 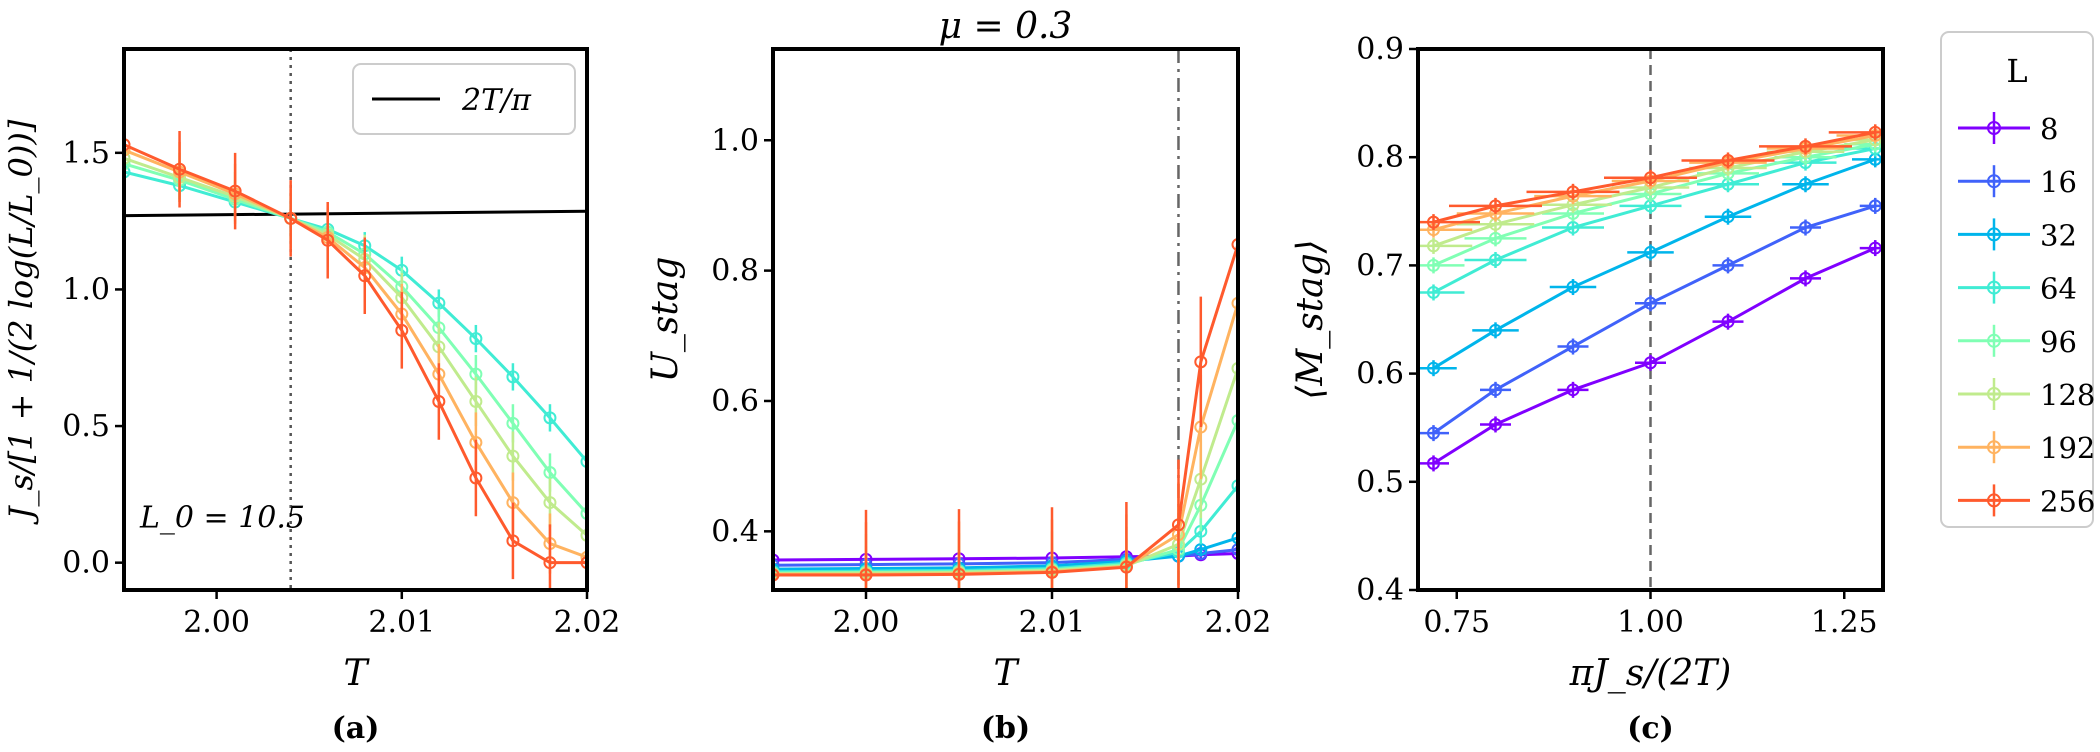 I want to click on legend-title: L, so click(x=2016, y=71).